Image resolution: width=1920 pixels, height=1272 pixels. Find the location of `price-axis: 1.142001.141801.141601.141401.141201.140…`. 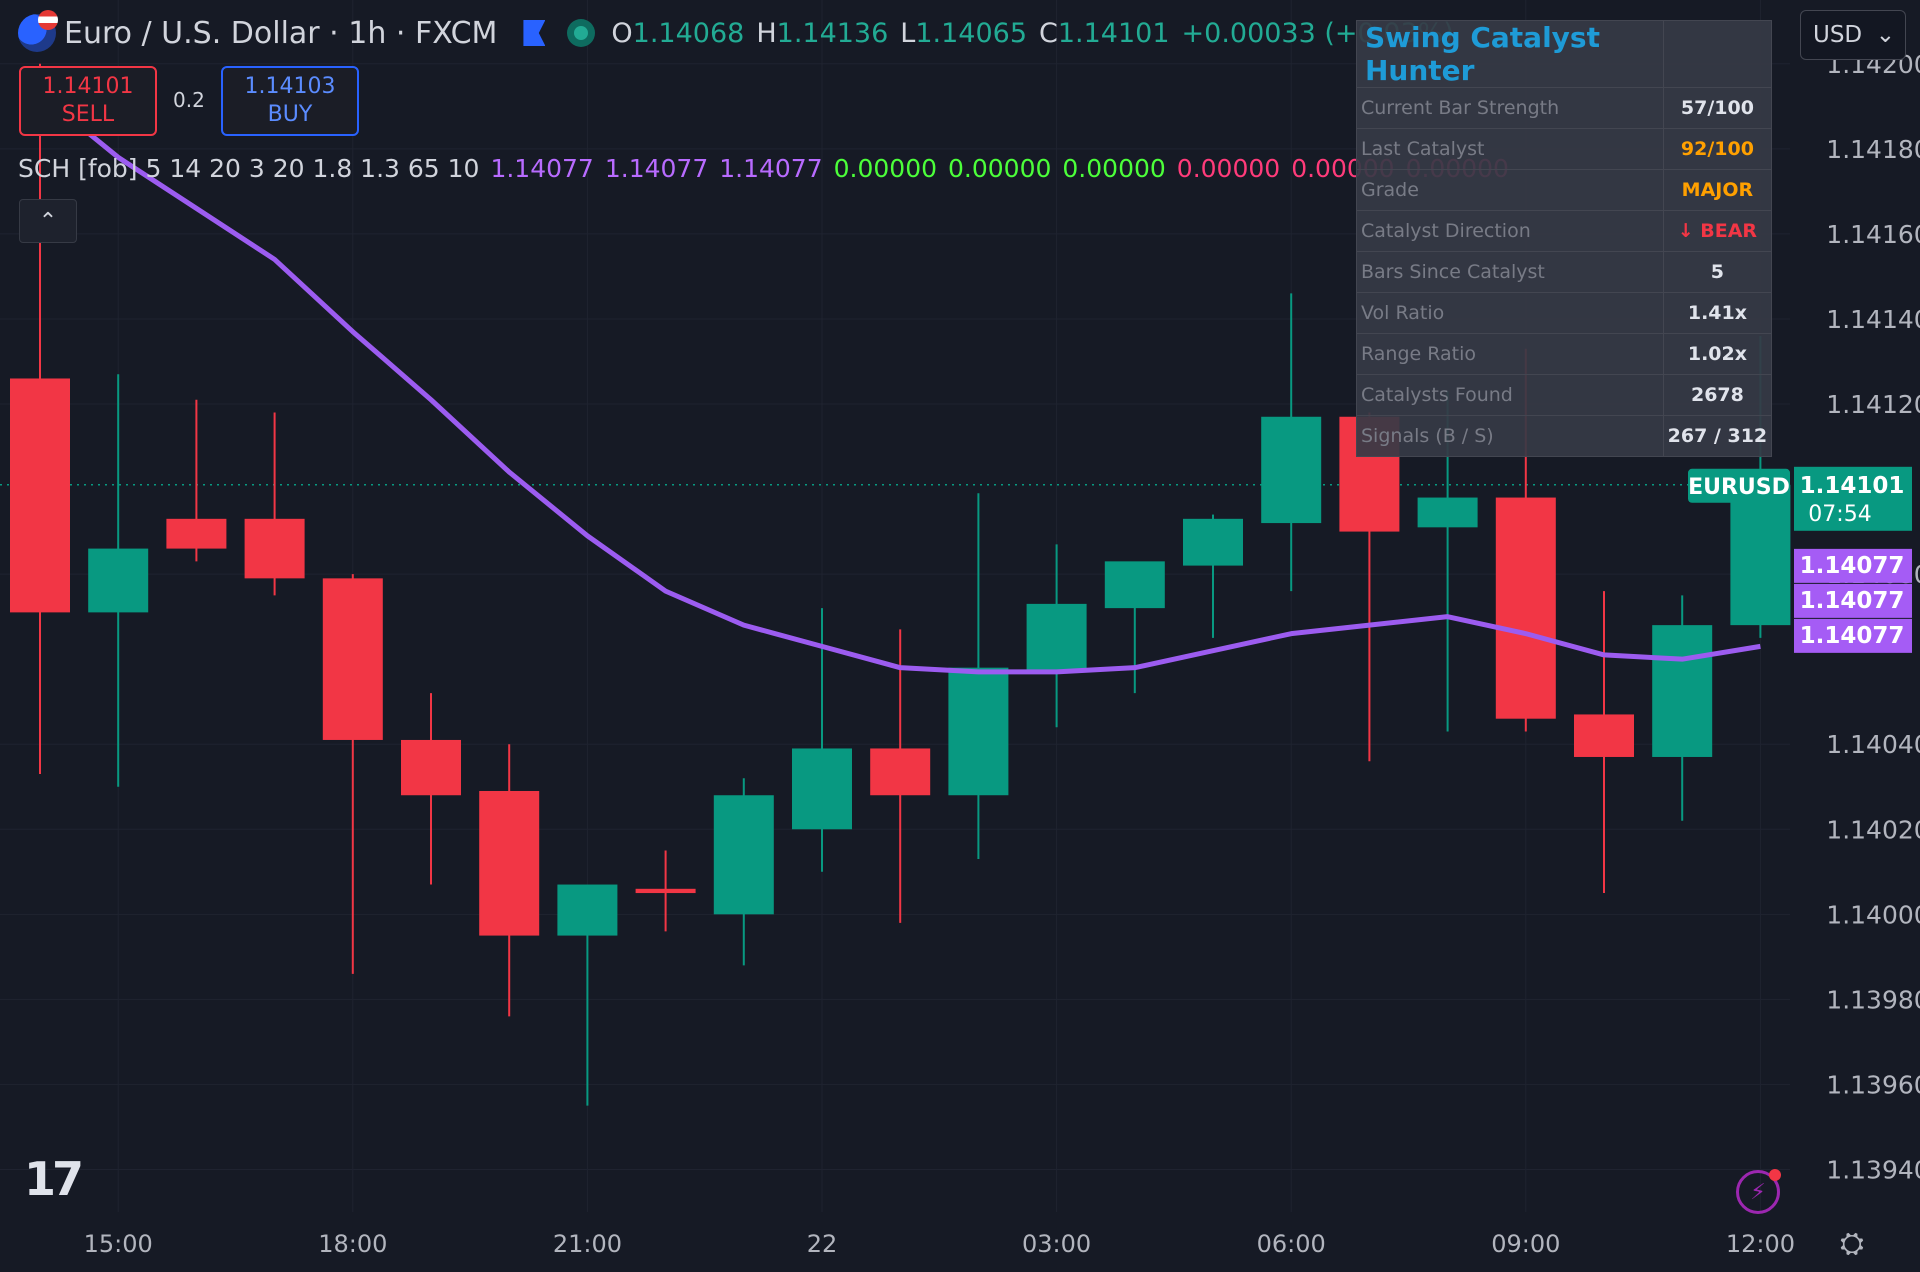

price-axis: 1.142001.141801.141601.141401.141201.140… is located at coordinates (1873, 617).